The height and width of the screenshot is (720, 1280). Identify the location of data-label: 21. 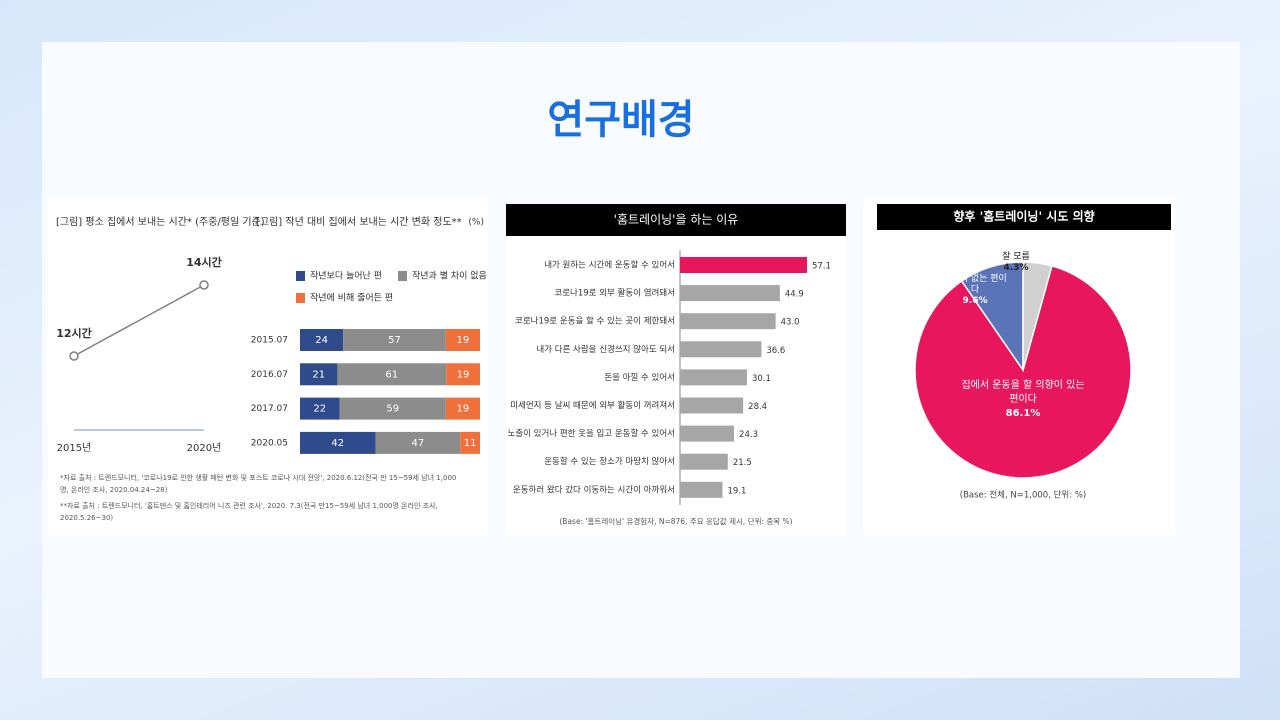
(318, 374).